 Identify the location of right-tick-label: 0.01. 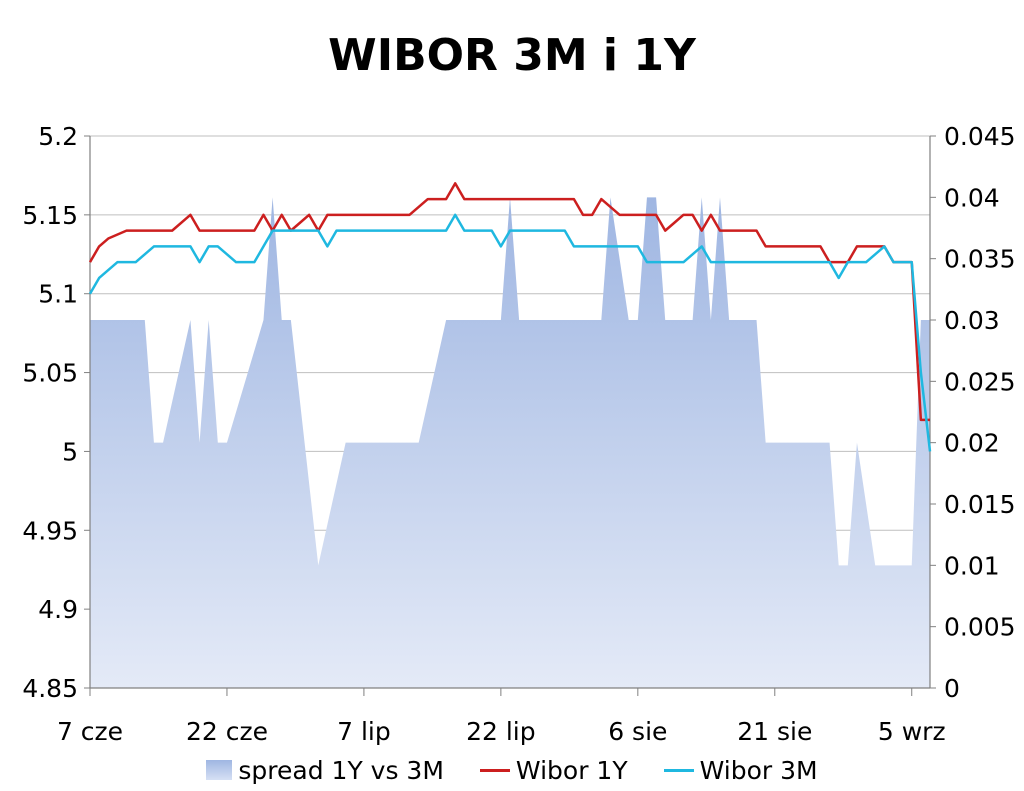
(972, 565).